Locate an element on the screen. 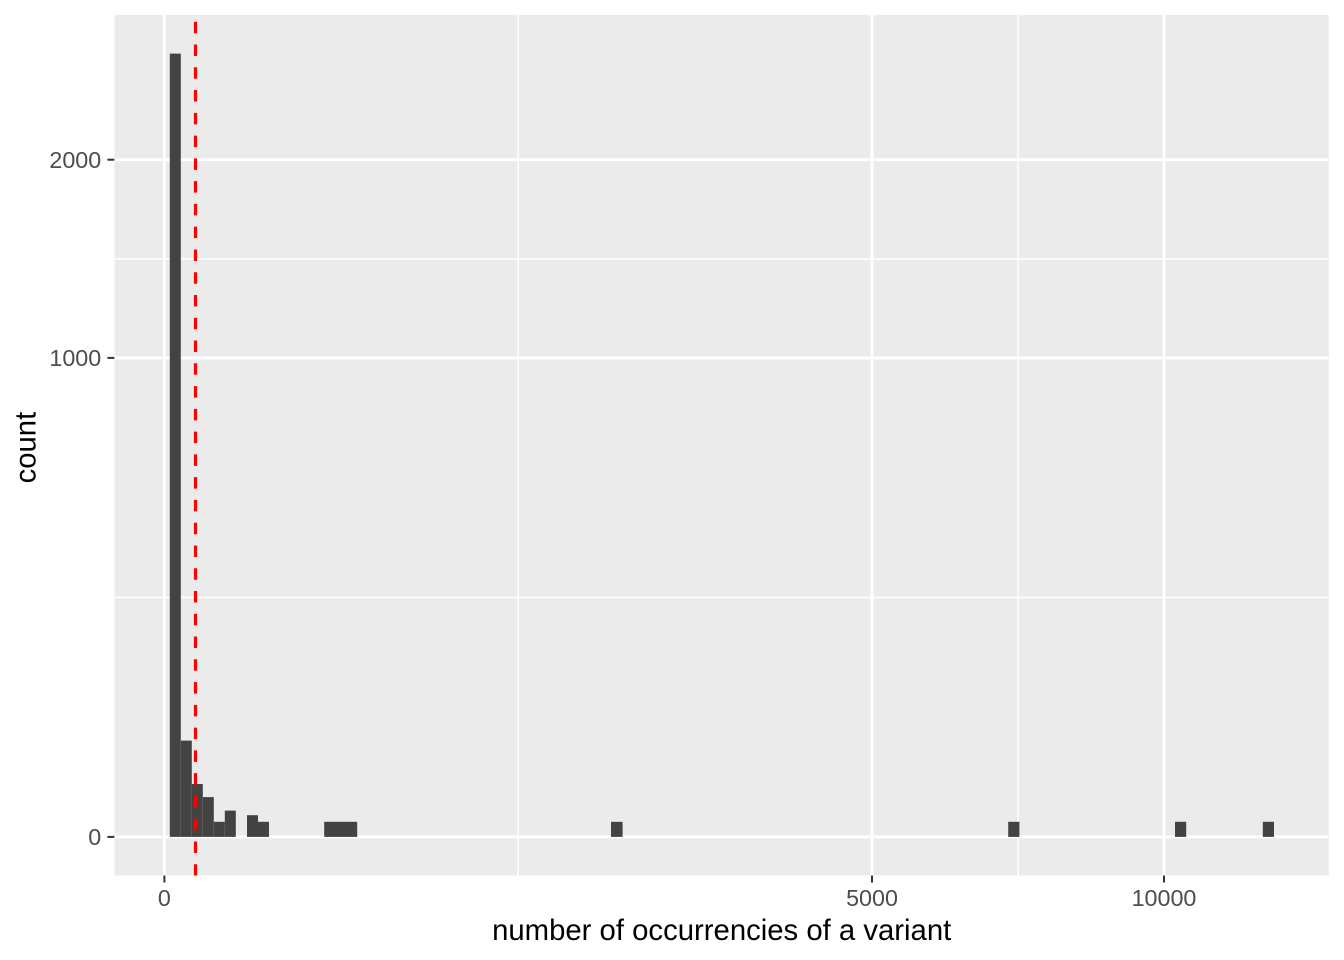  svg-text: 10000 is located at coordinates (1164, 898).